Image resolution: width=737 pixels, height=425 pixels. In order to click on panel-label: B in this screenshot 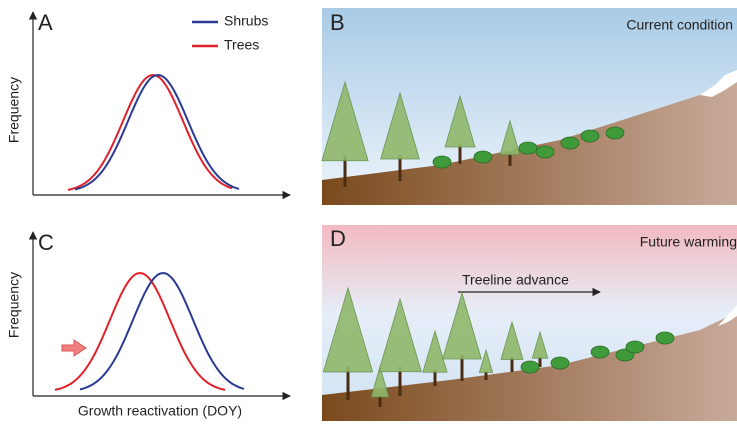, I will do `click(337, 22)`.